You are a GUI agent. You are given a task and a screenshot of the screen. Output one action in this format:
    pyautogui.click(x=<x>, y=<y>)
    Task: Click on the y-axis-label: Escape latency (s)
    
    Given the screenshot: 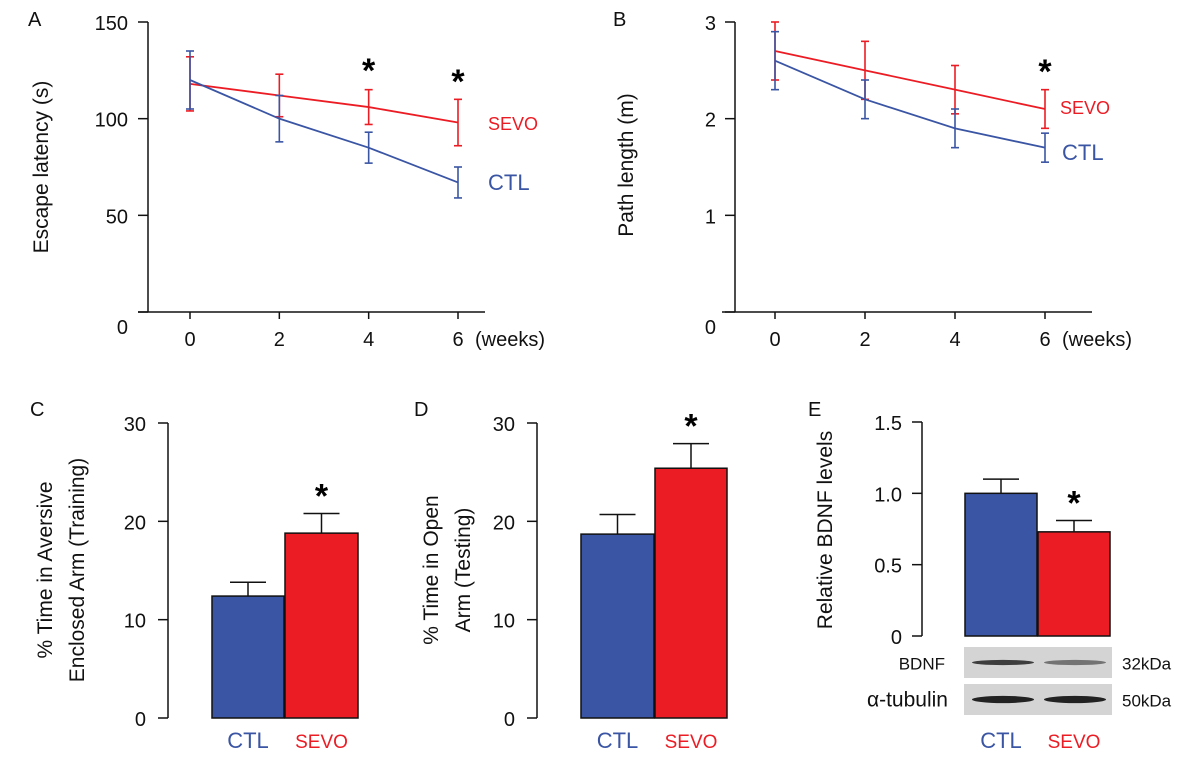 What is the action you would take?
    pyautogui.click(x=41, y=167)
    